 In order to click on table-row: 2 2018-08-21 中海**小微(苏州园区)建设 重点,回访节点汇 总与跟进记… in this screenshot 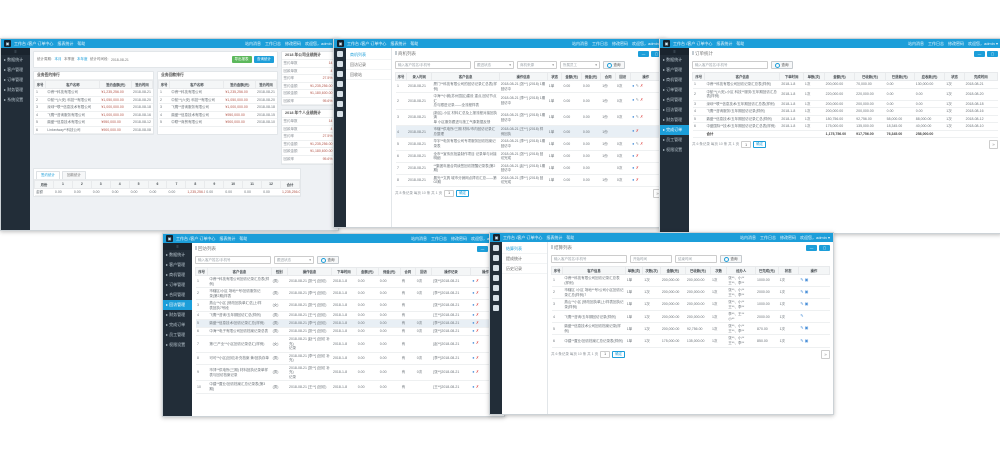, I will do `click(528, 101)`.